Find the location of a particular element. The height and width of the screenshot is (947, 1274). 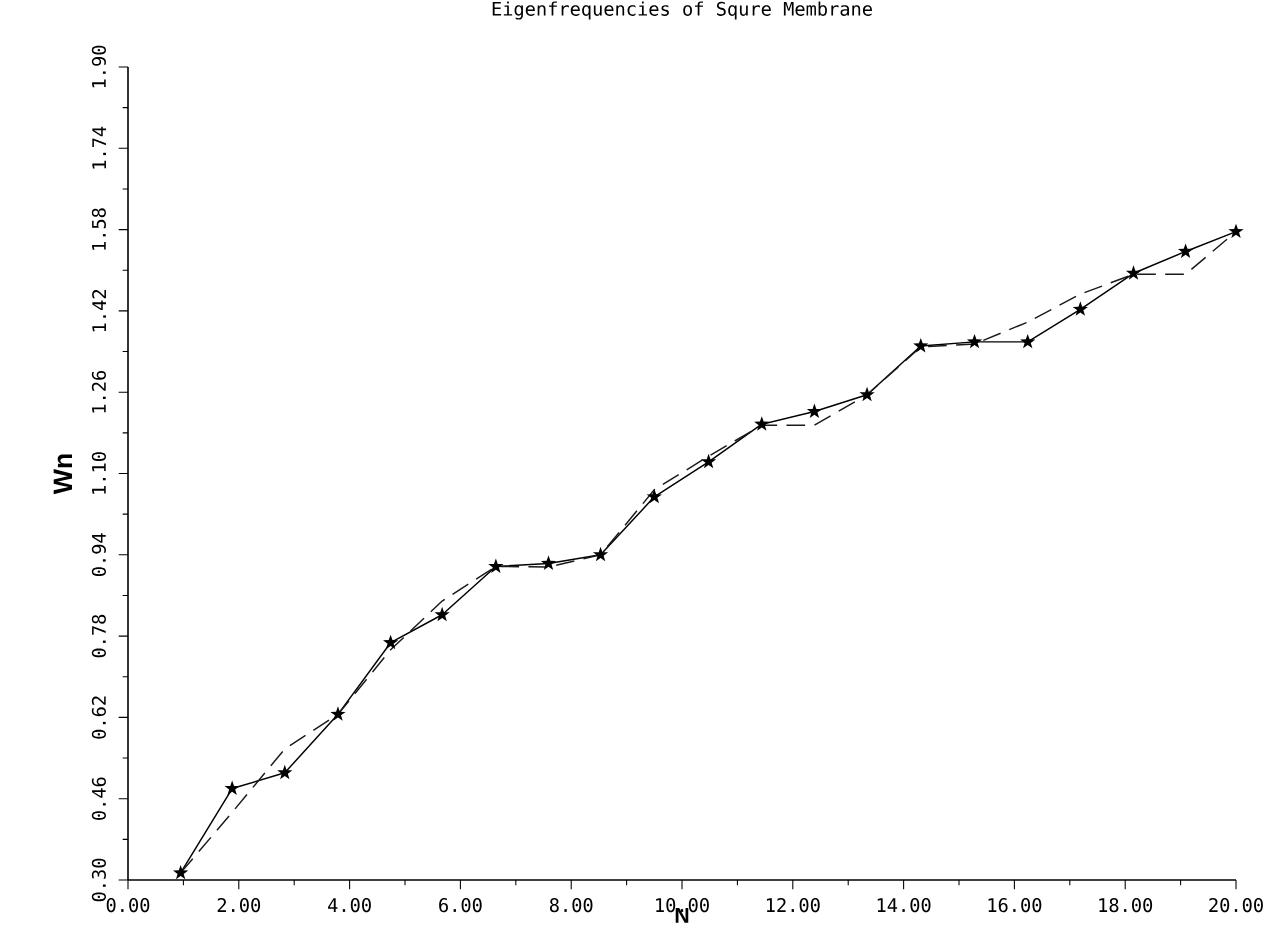

y-axis-title: Wn is located at coordinates (63, 474).